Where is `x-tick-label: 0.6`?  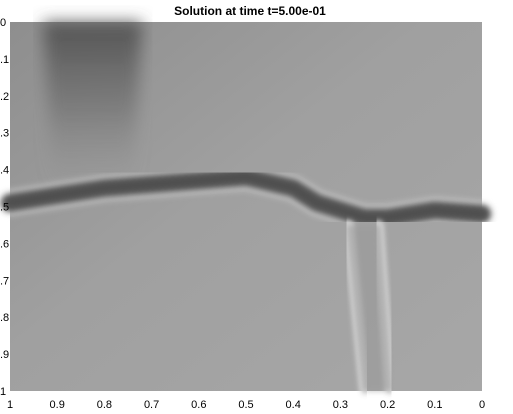
x-tick-label: 0.6 is located at coordinates (198, 405).